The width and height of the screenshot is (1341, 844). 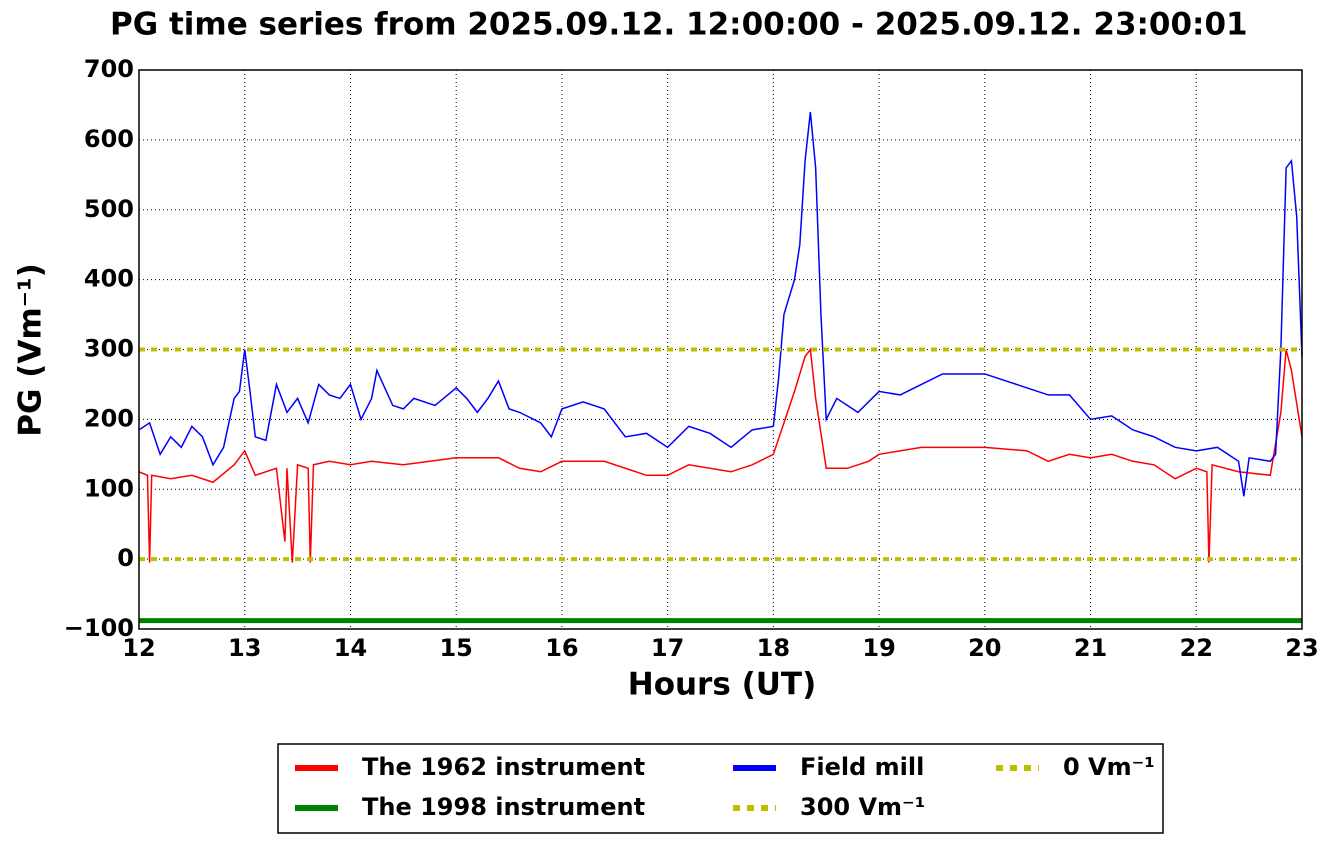 I want to click on legend-box, so click(x=720, y=788).